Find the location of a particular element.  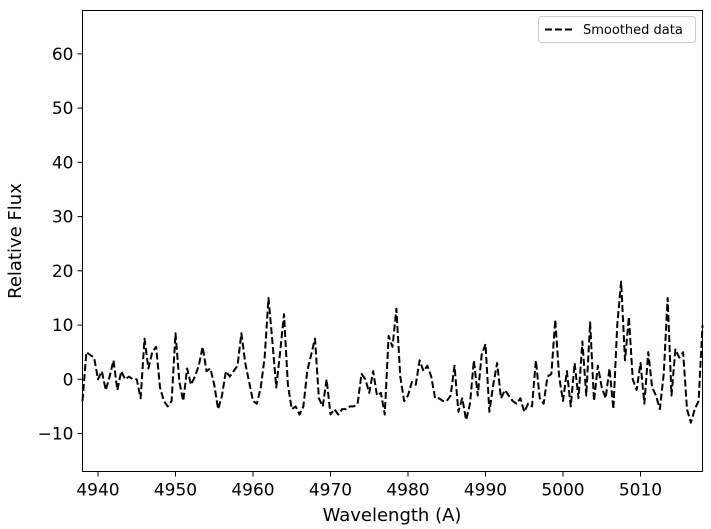

x-tick-label: 5010 is located at coordinates (640, 491).